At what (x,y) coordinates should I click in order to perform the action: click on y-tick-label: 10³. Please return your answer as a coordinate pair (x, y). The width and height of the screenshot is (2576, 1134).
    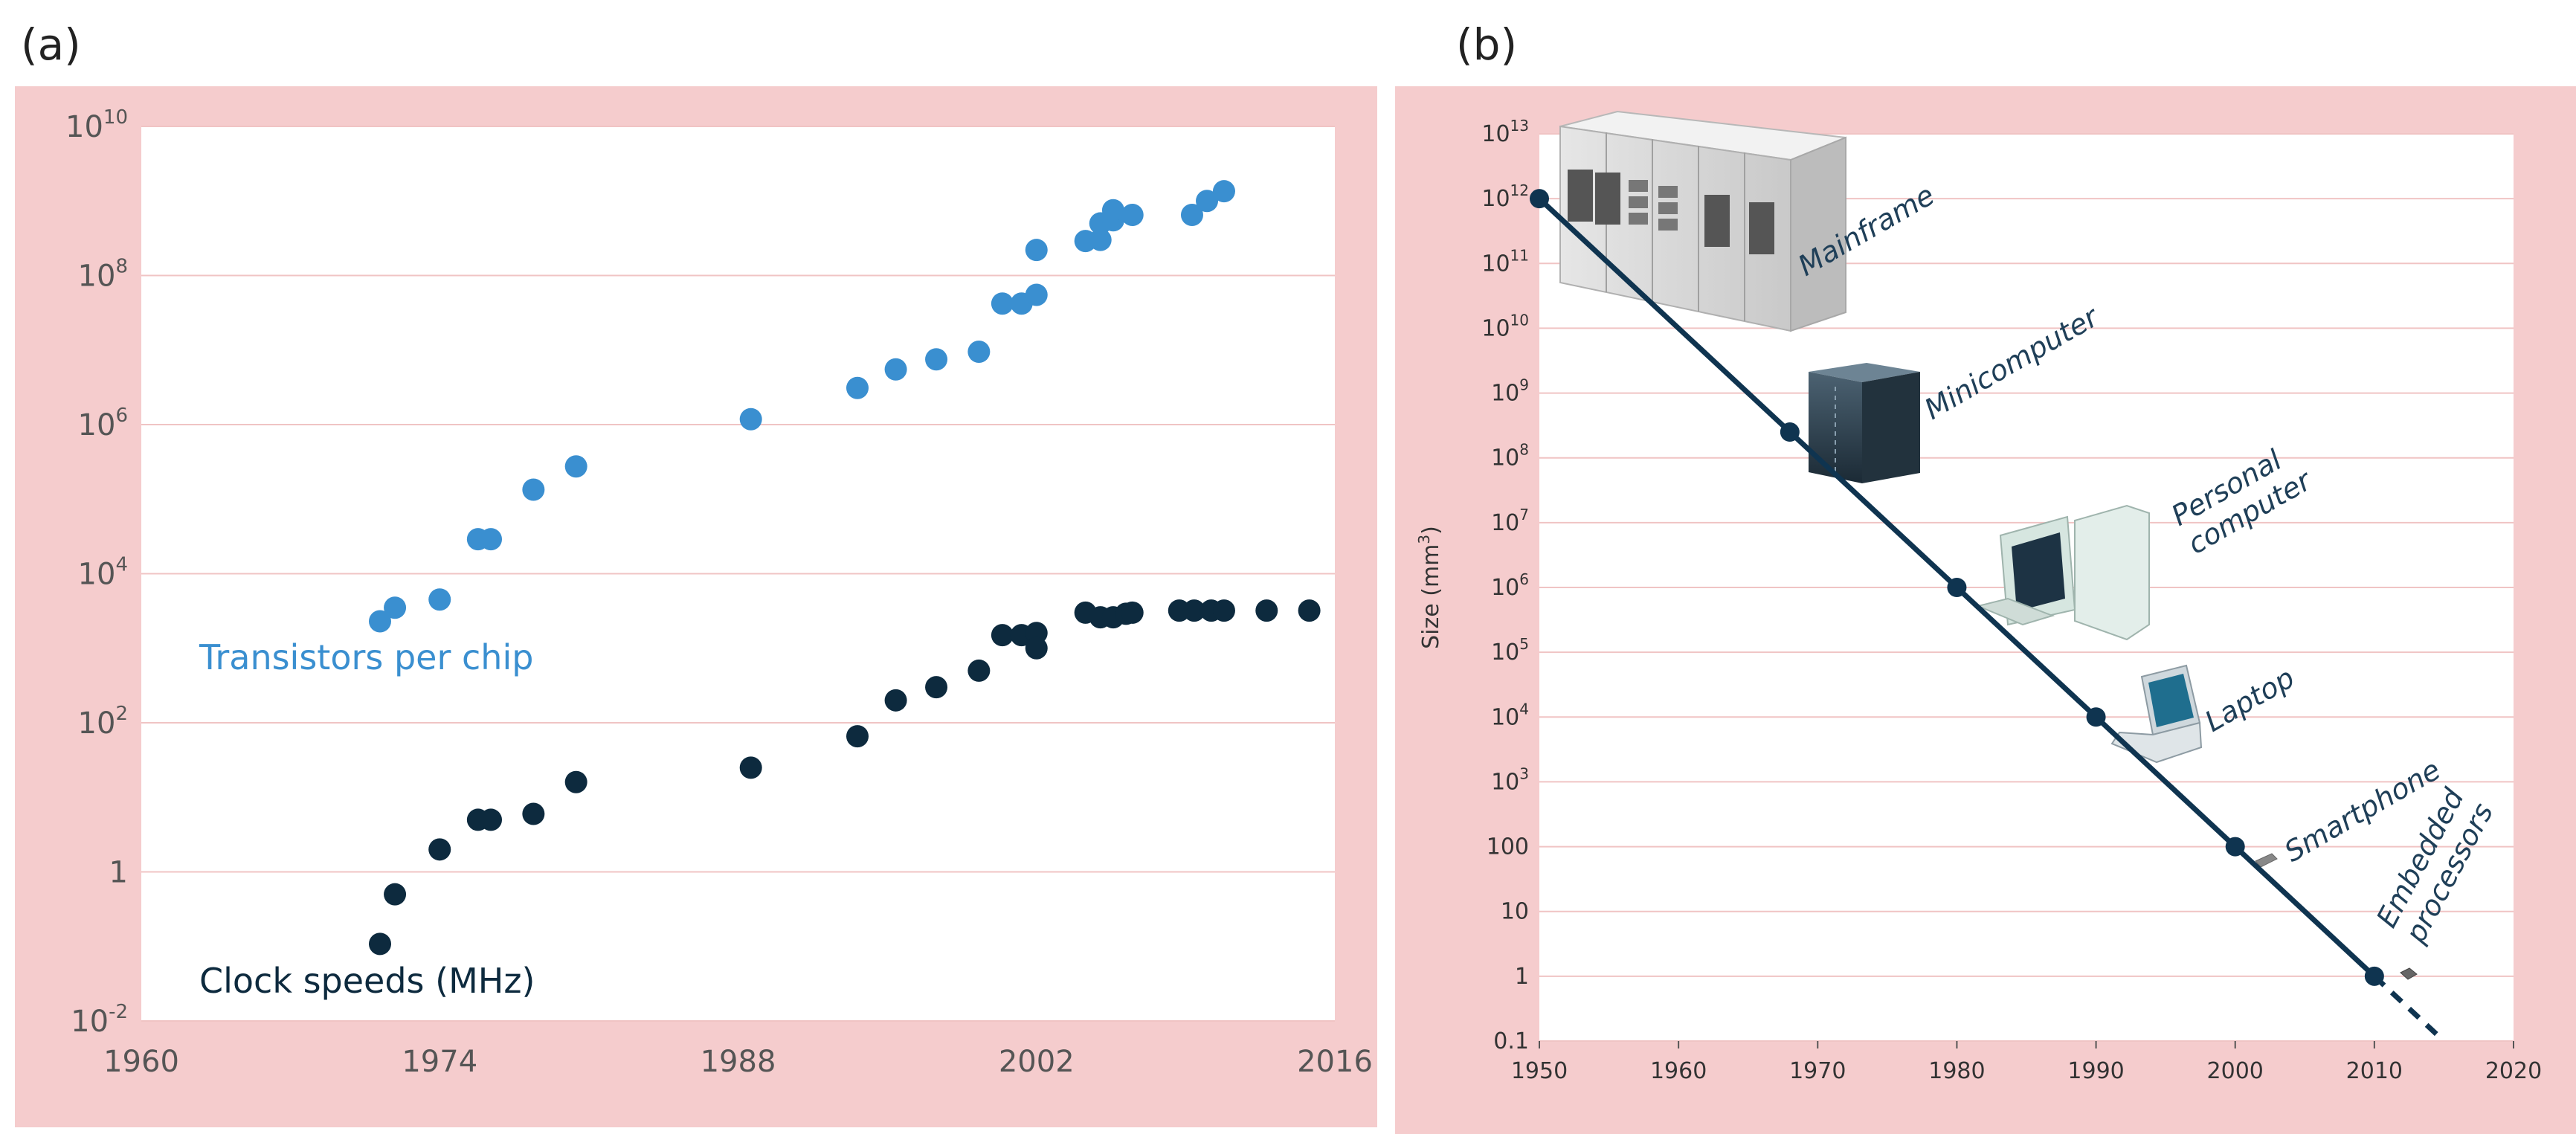
    Looking at the image, I should click on (1510, 780).